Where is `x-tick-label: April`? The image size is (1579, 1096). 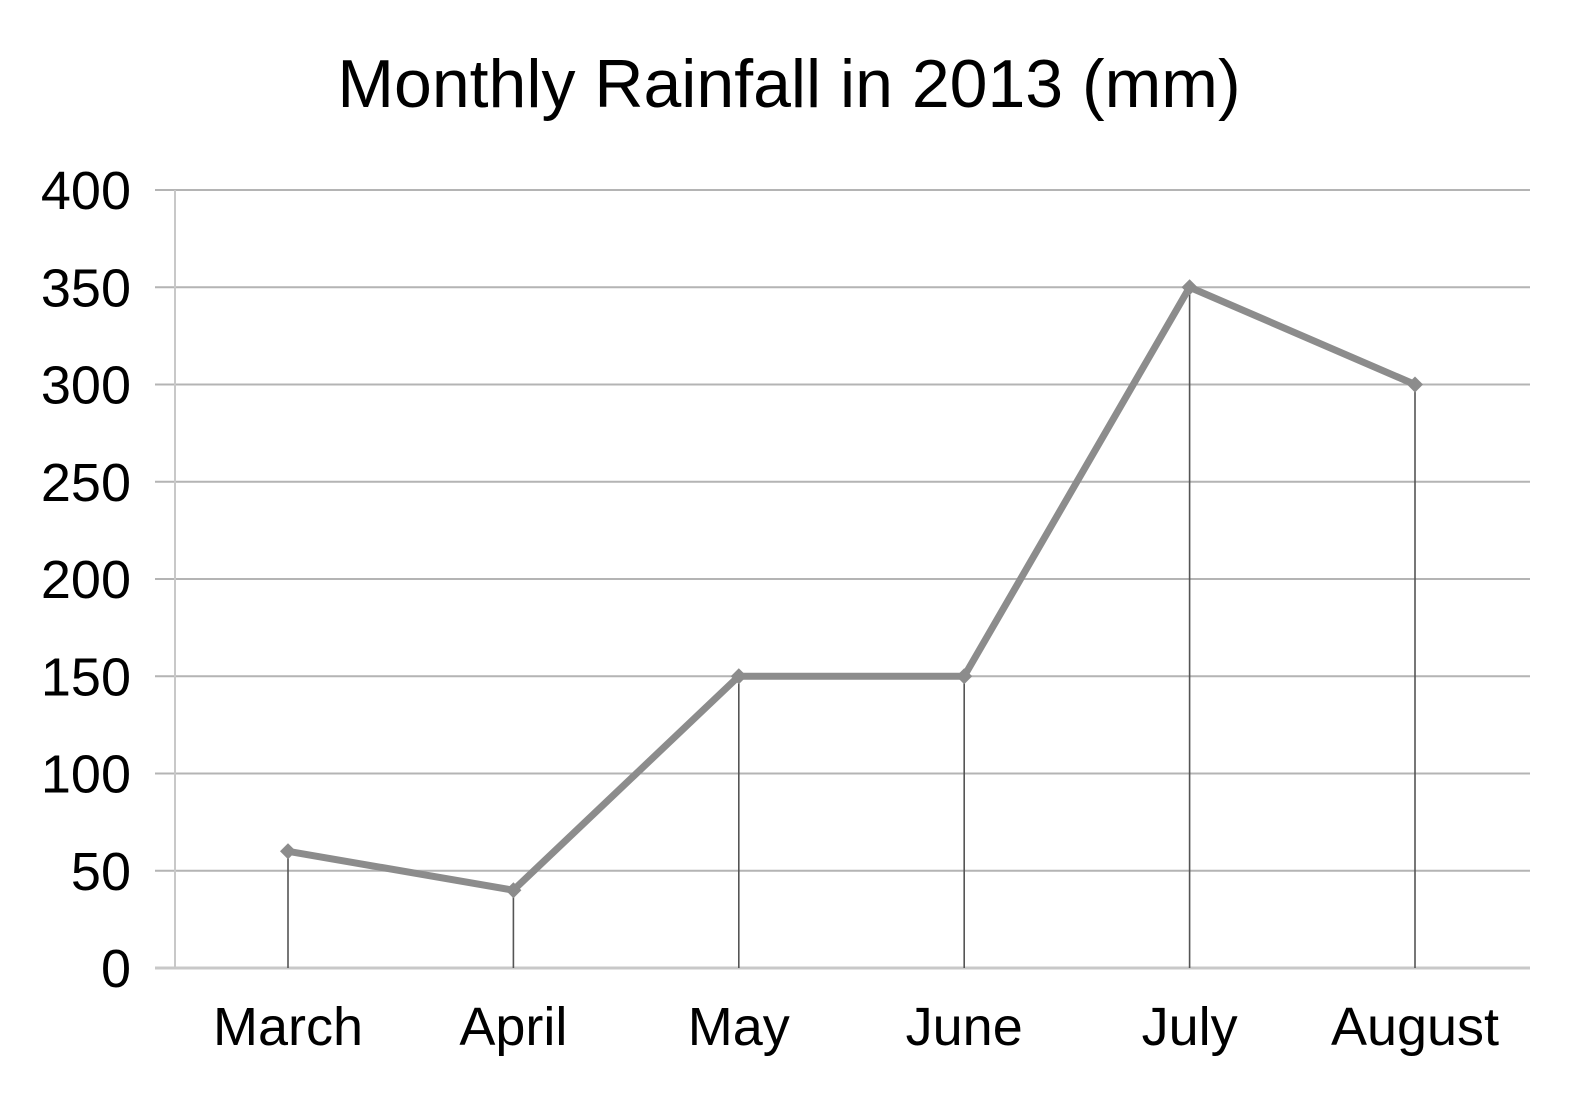 x-tick-label: April is located at coordinates (513, 1027).